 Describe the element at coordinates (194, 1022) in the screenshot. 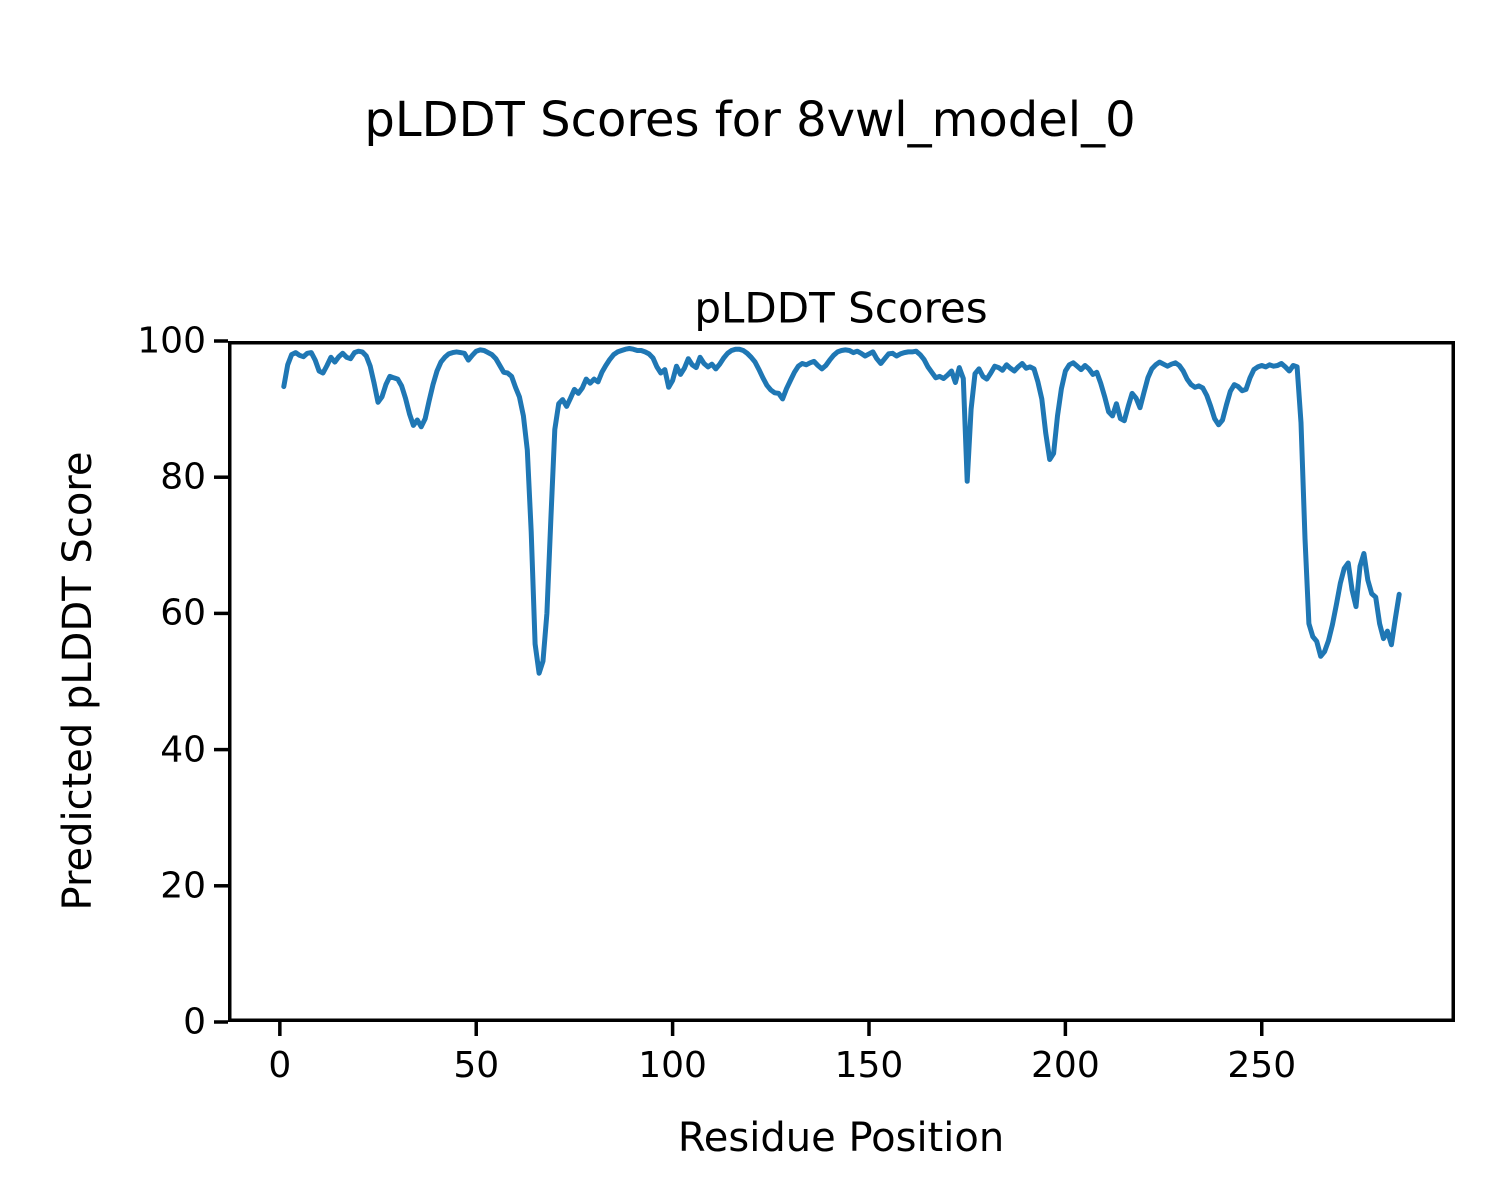

I see `y-tick-label: 0` at that location.